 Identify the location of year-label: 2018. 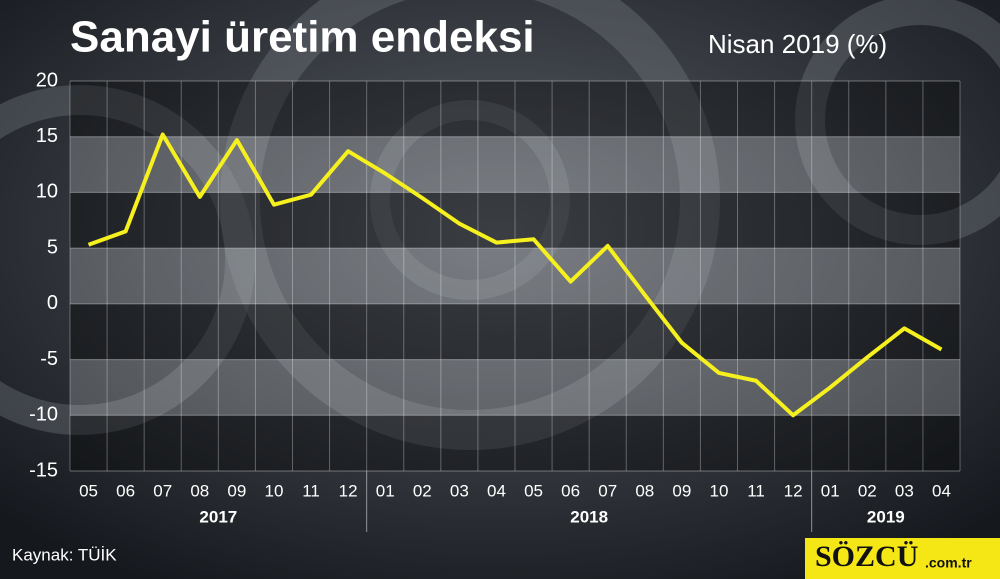
(589, 516).